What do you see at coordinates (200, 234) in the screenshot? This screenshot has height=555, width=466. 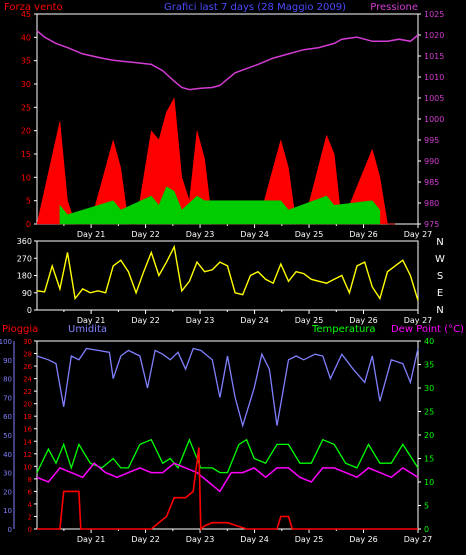 I see `wind-panel-day-label: Day 23` at bounding box center [200, 234].